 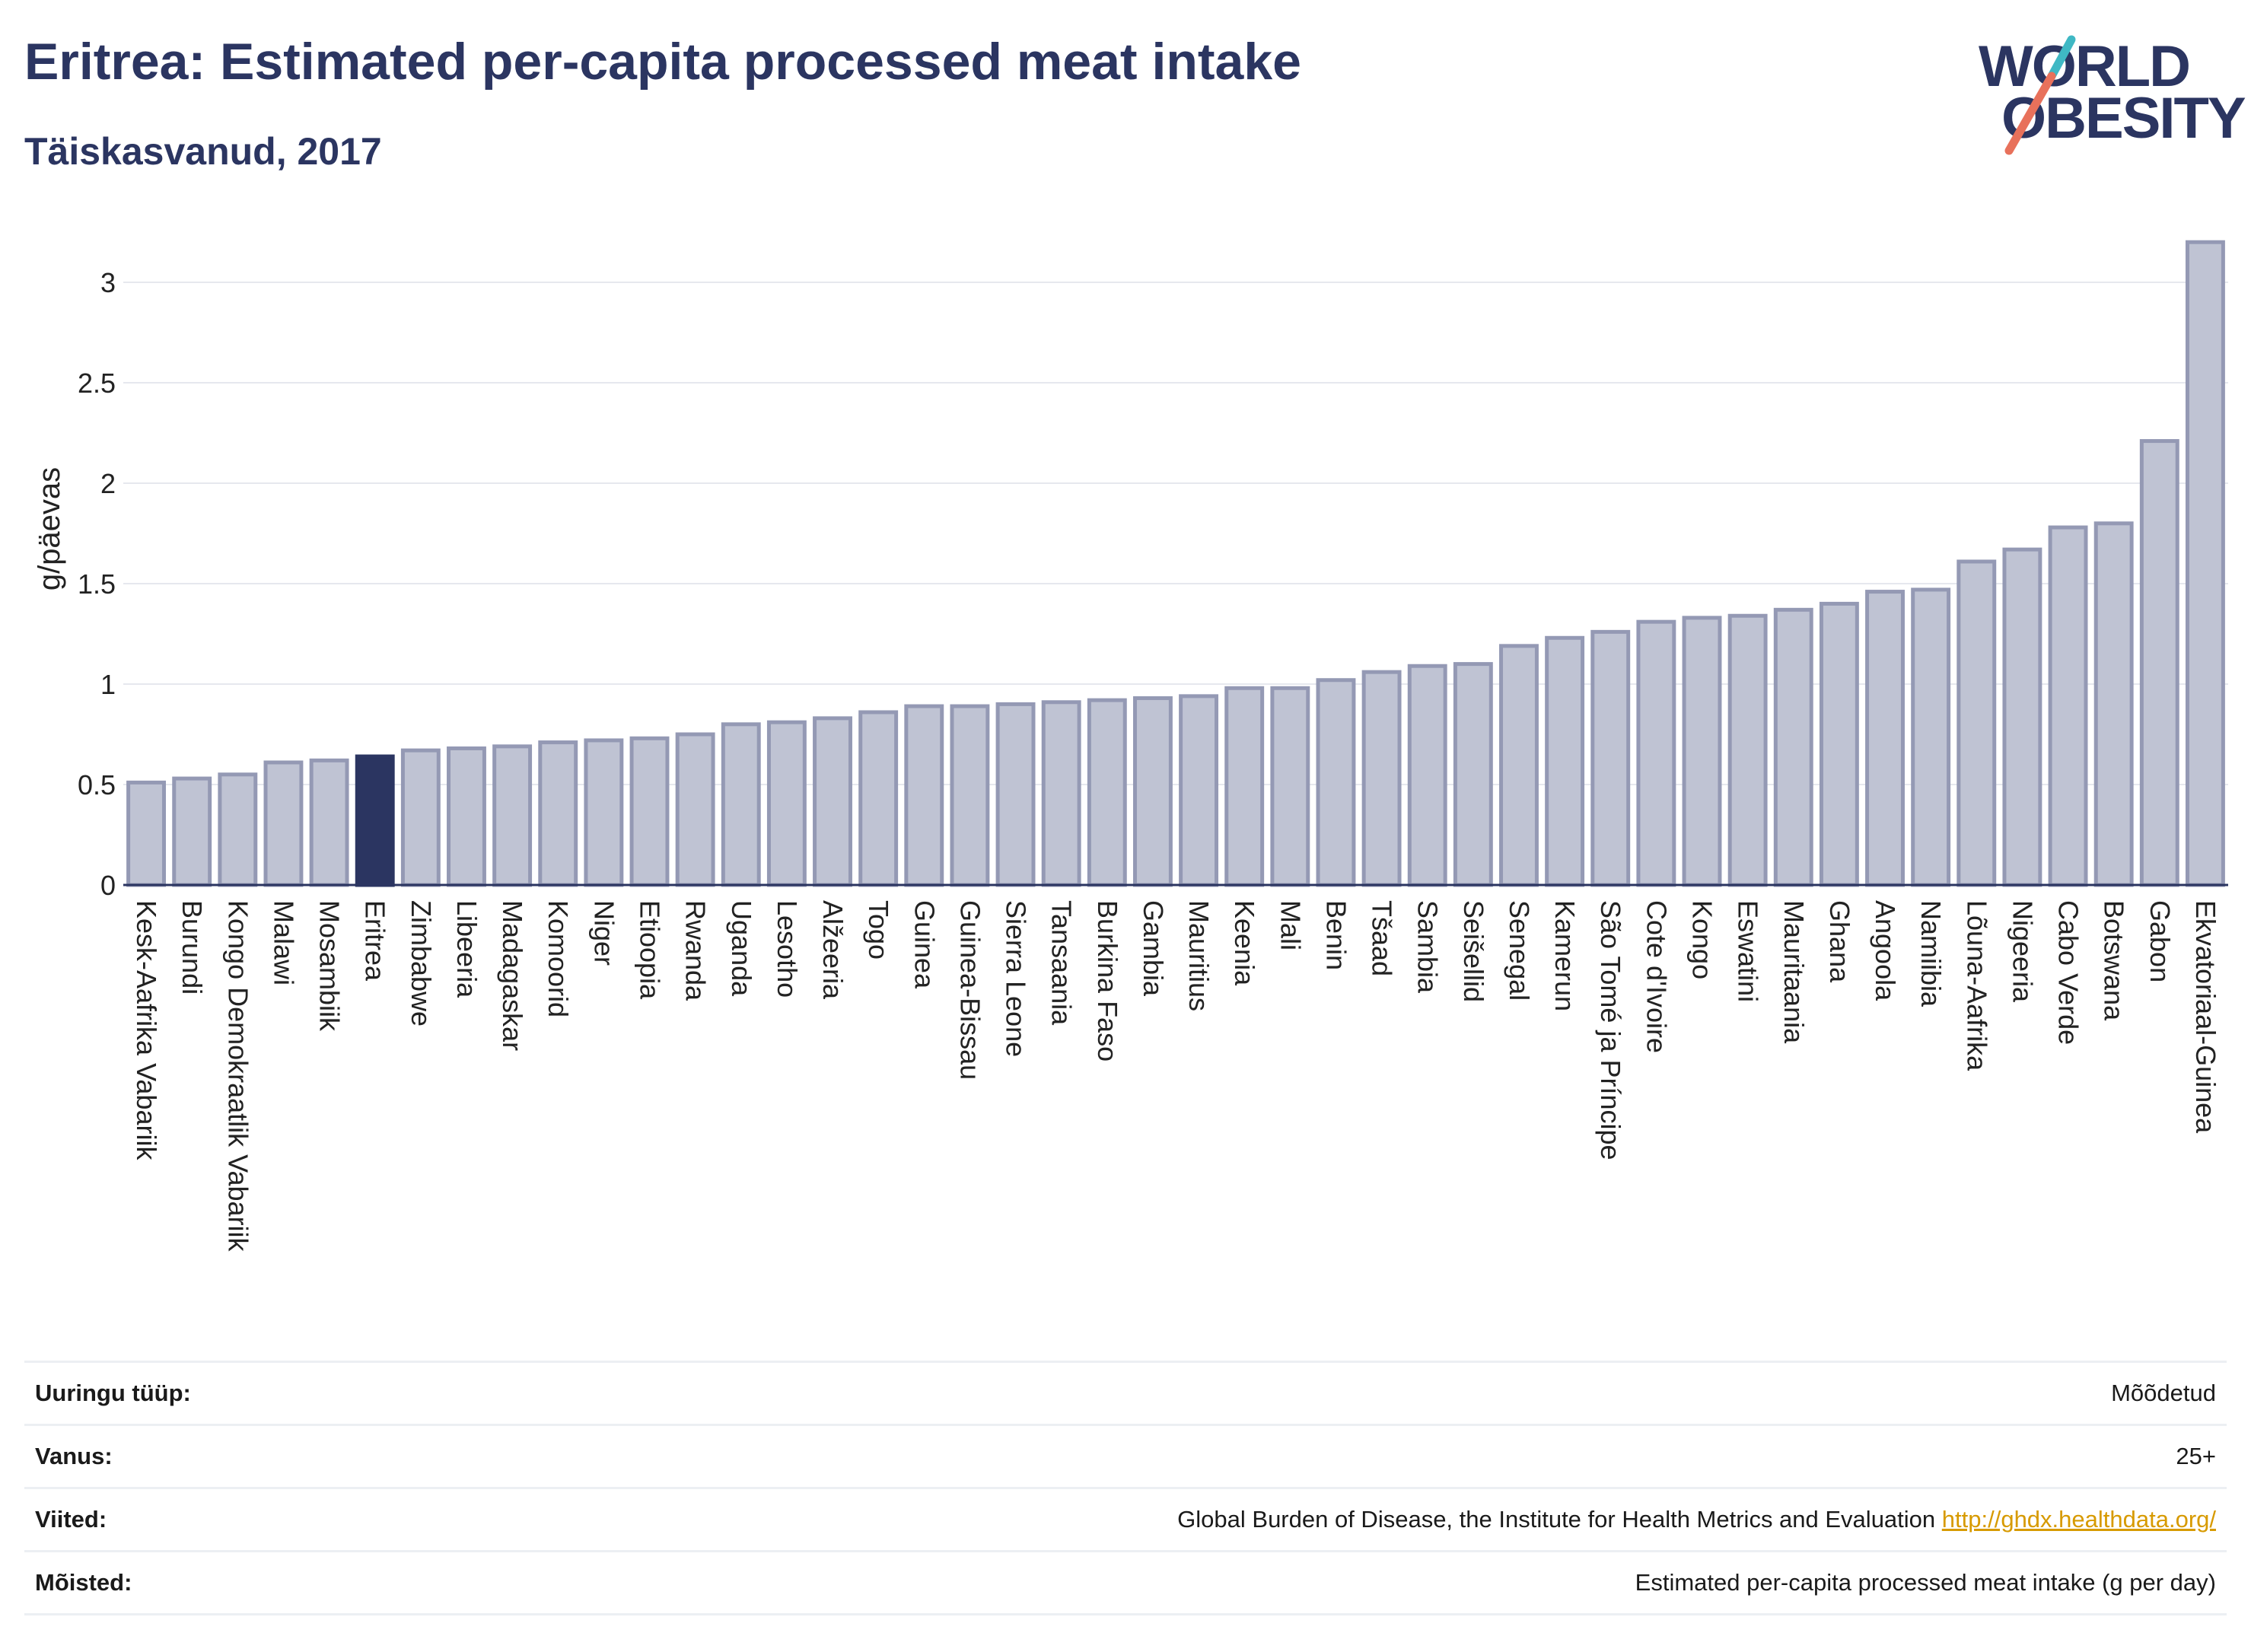 What do you see at coordinates (1565, 956) in the screenshot?
I see `x-tick-label: Kamerun` at bounding box center [1565, 956].